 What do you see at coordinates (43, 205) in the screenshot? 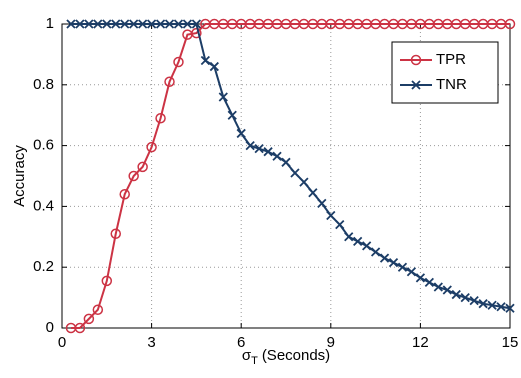
I see `y-tick-label: 0.4` at bounding box center [43, 205].